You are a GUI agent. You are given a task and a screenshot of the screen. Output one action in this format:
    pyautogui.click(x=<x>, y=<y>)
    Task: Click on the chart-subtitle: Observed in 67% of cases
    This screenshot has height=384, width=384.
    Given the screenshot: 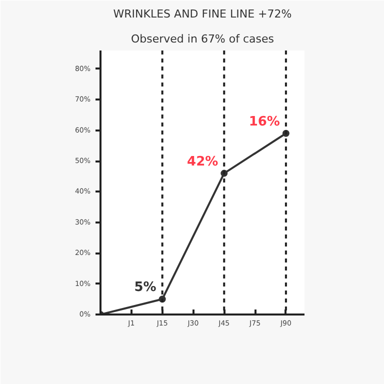 What is the action you would take?
    pyautogui.click(x=202, y=39)
    